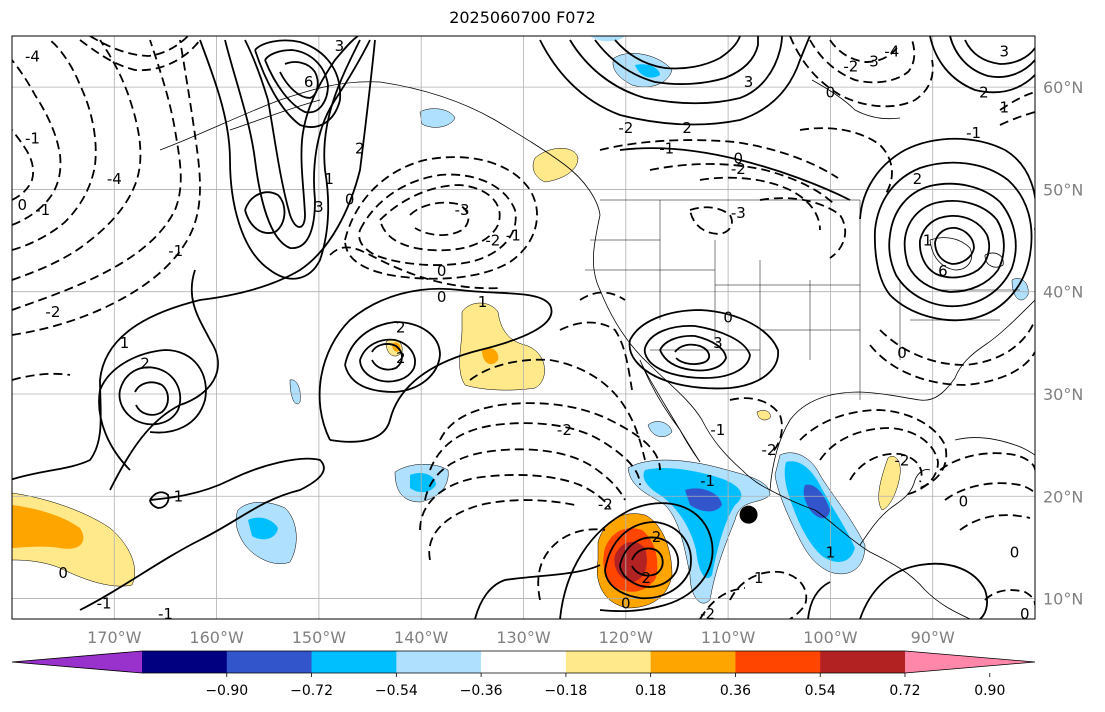 Image resolution: width=1105 pixels, height=712 pixels. Describe the element at coordinates (1063, 87) in the screenshot. I see `latitude-tick-label: 60°N` at that location.